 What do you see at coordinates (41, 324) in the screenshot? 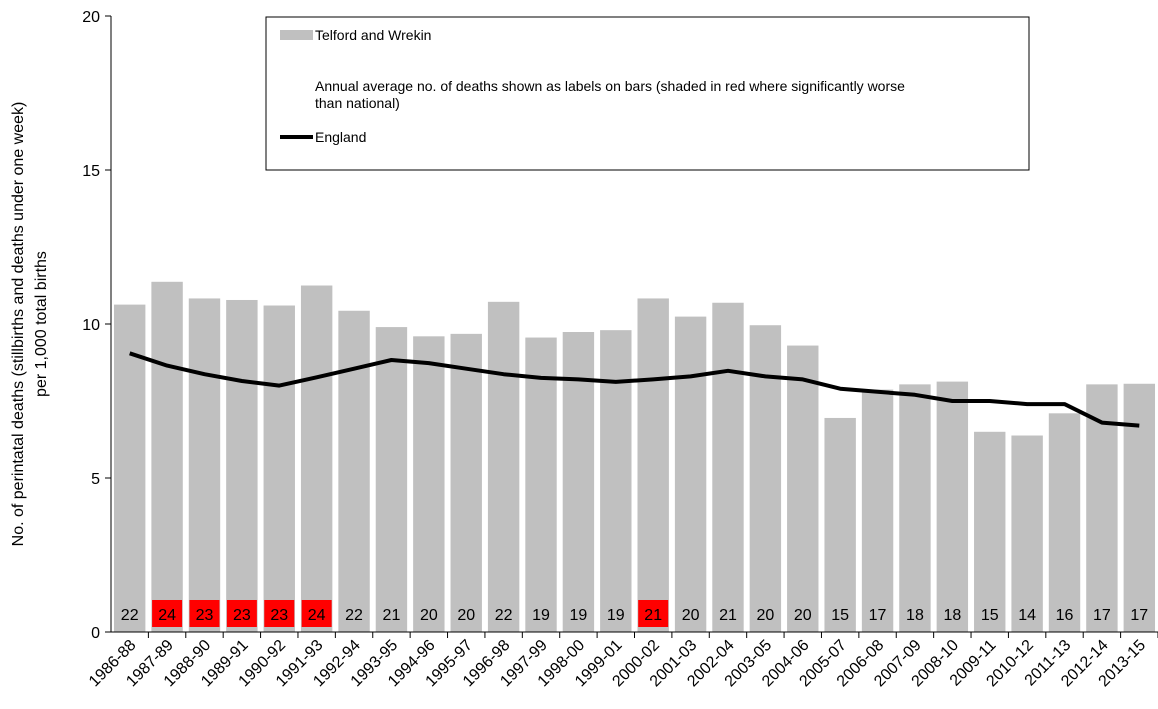
I see `y-axis-title-line2: per 1,000 total births` at bounding box center [41, 324].